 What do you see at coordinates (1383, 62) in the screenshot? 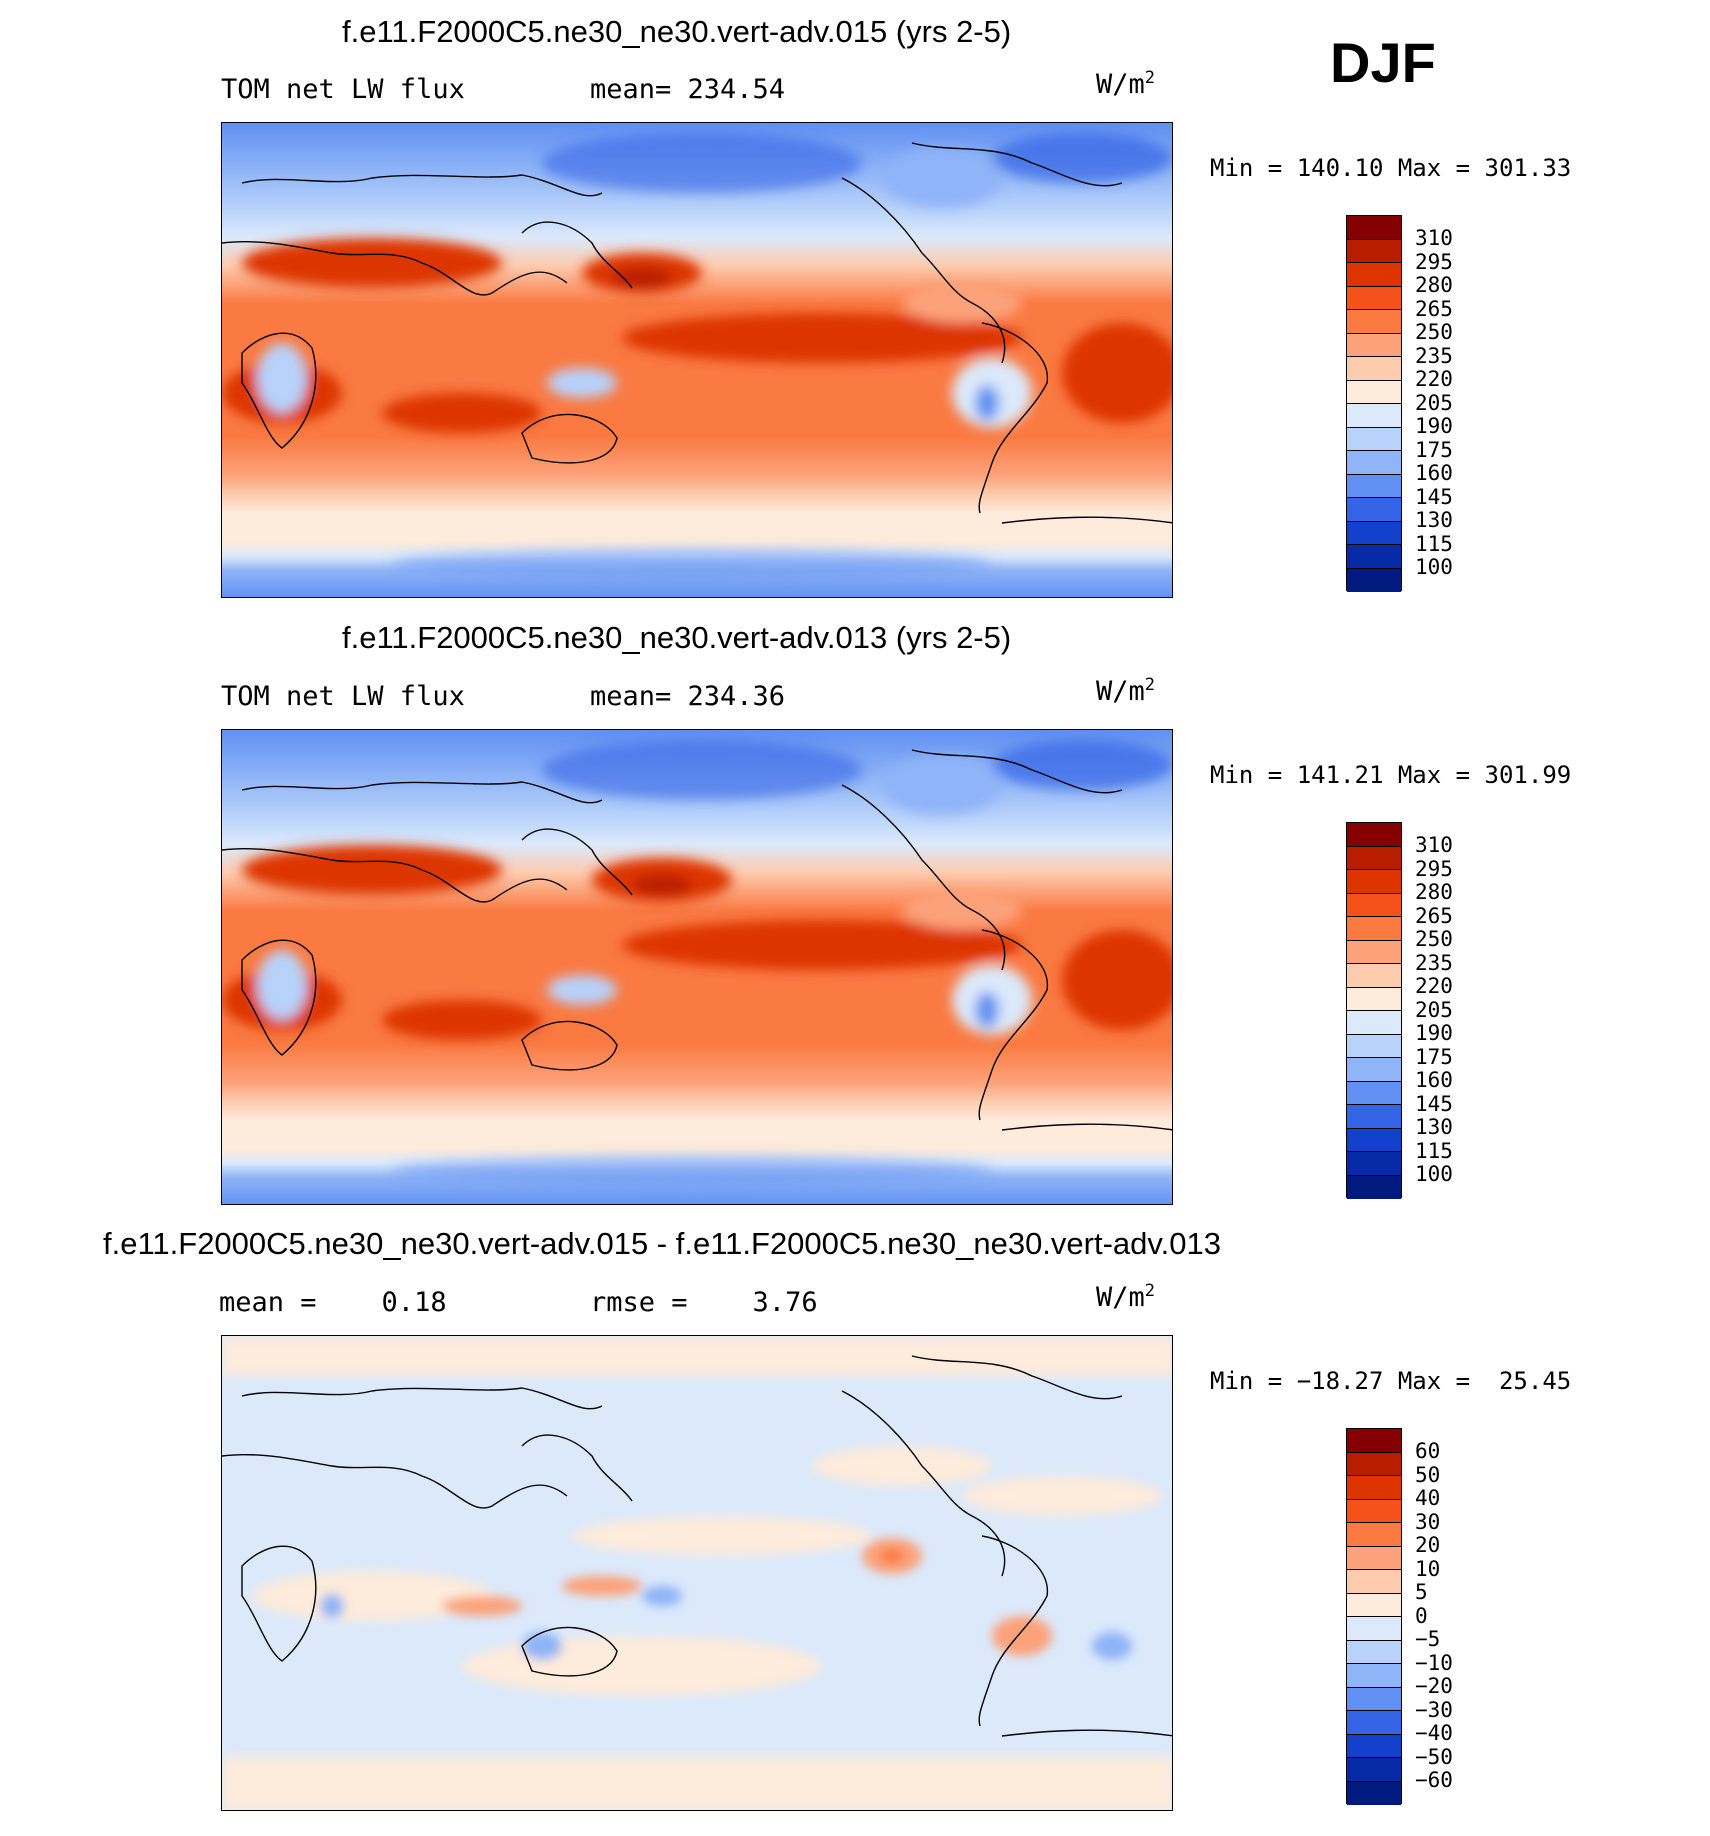
I see `season-label: DJF` at bounding box center [1383, 62].